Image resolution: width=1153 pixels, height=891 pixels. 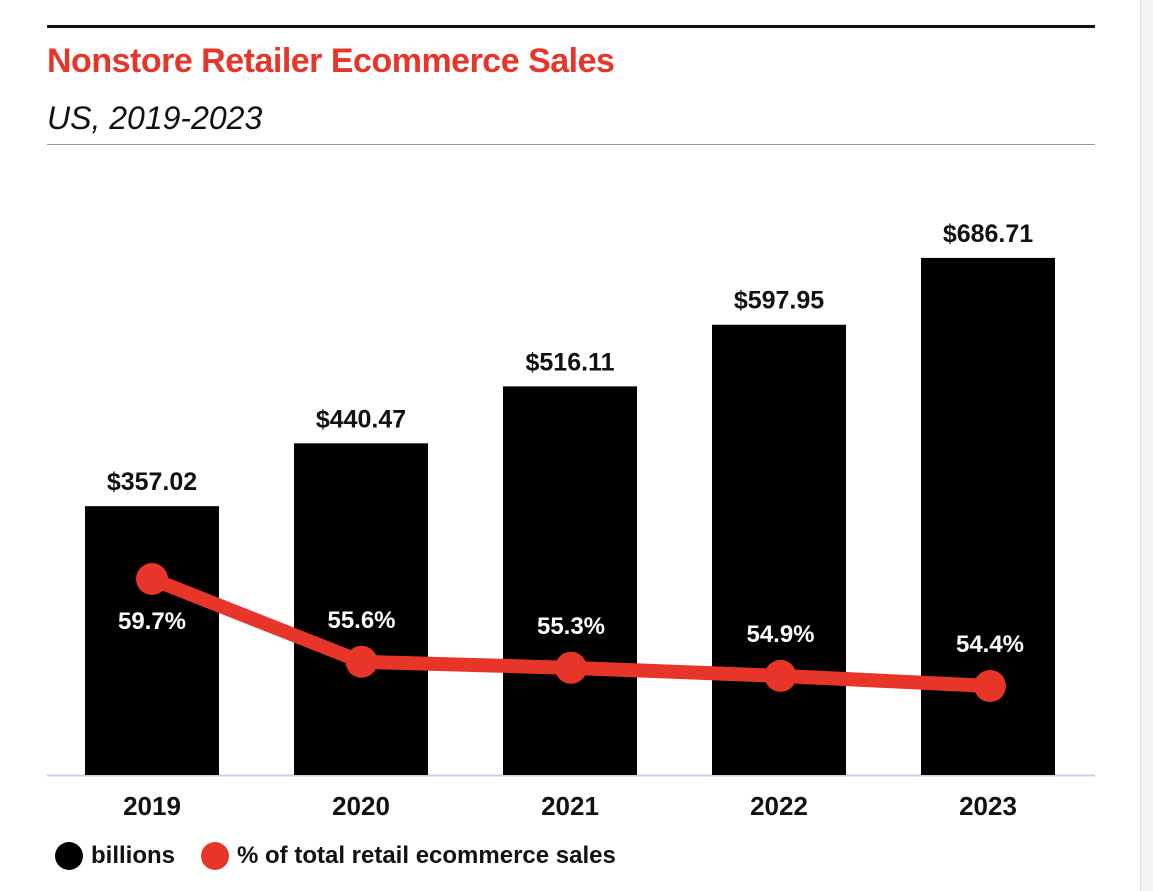 I want to click on page-edge, so click(x=1146, y=445).